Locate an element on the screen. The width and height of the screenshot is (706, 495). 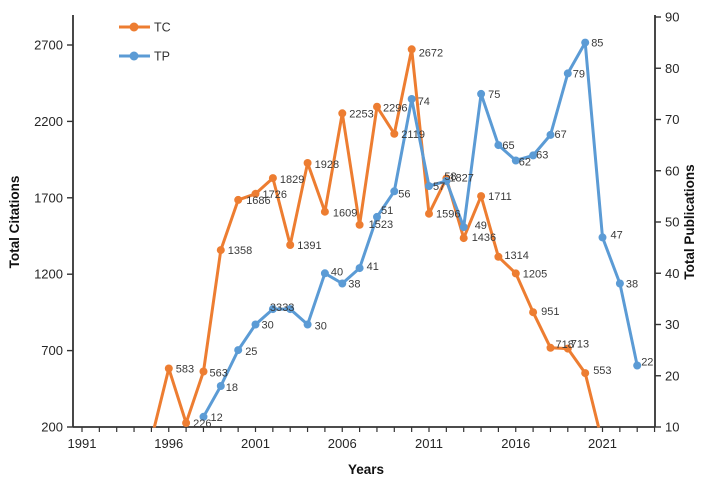
right-tick-label: 70 is located at coordinates (672, 119).